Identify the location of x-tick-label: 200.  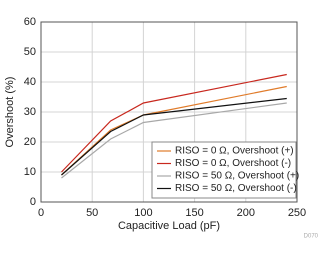
(246, 213).